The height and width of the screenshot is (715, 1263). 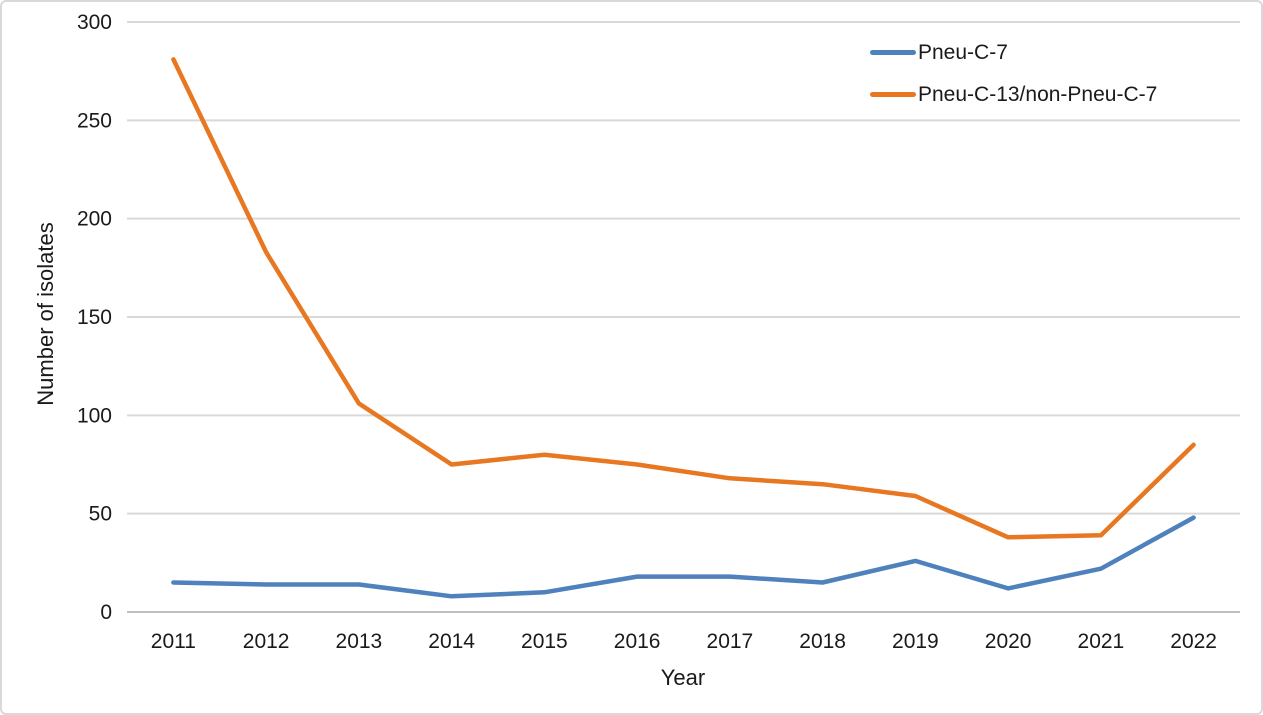 I want to click on x-axis-title: Year, so click(x=683, y=677).